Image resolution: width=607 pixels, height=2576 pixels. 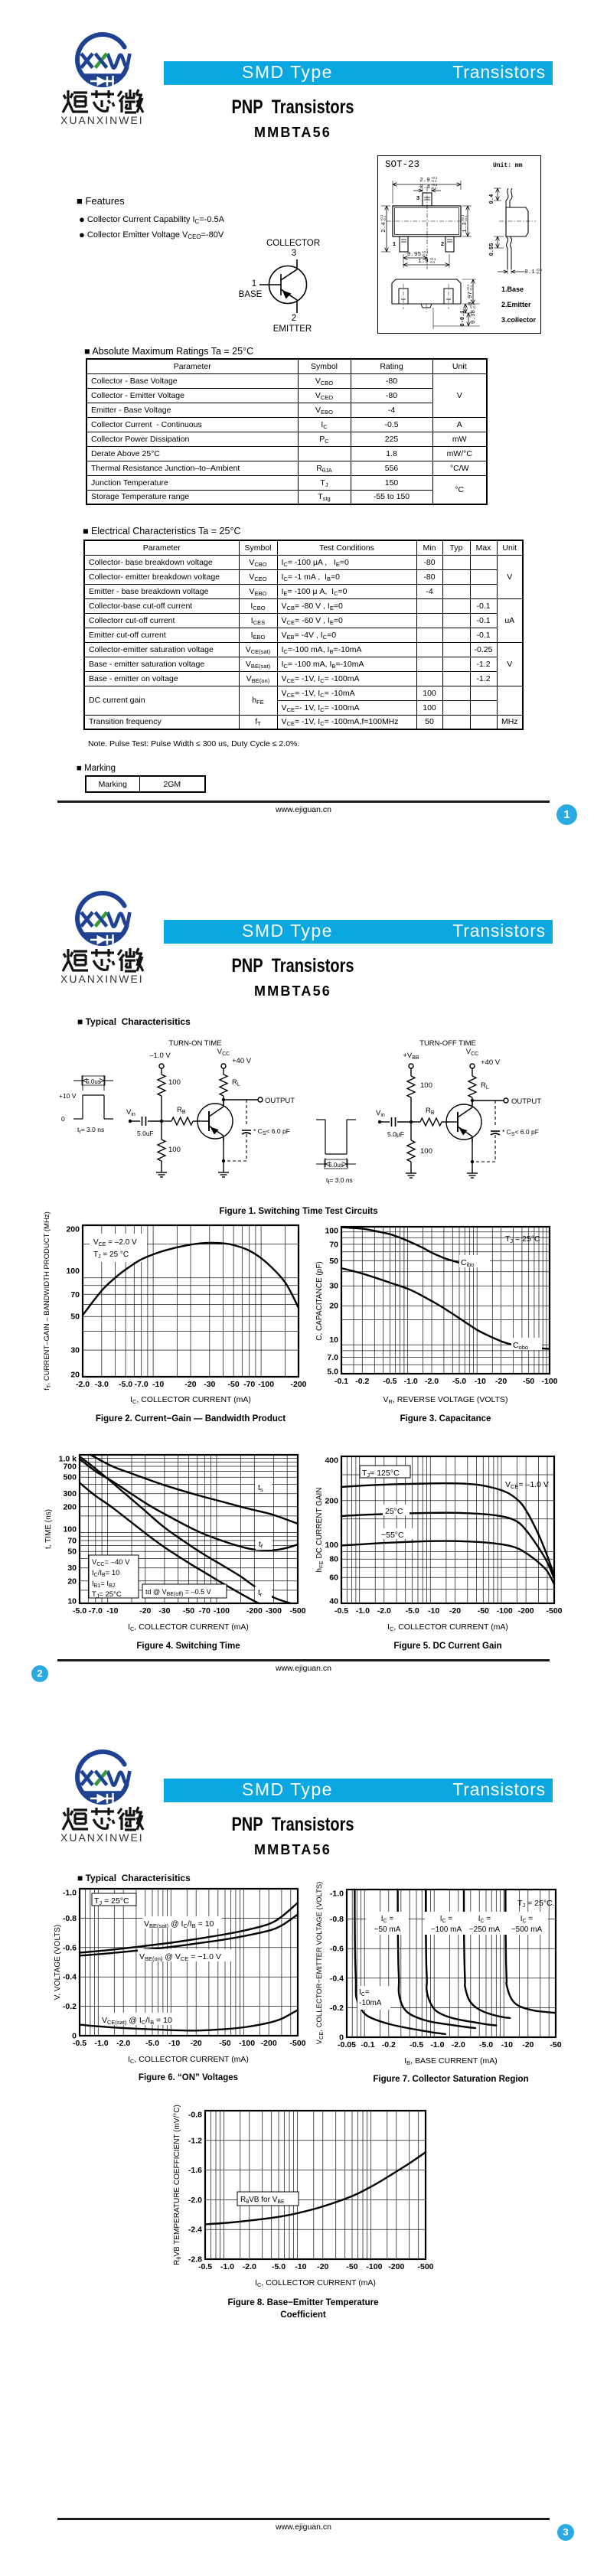 What do you see at coordinates (261, 1593) in the screenshot?
I see `svg-text: tr` at bounding box center [261, 1593].